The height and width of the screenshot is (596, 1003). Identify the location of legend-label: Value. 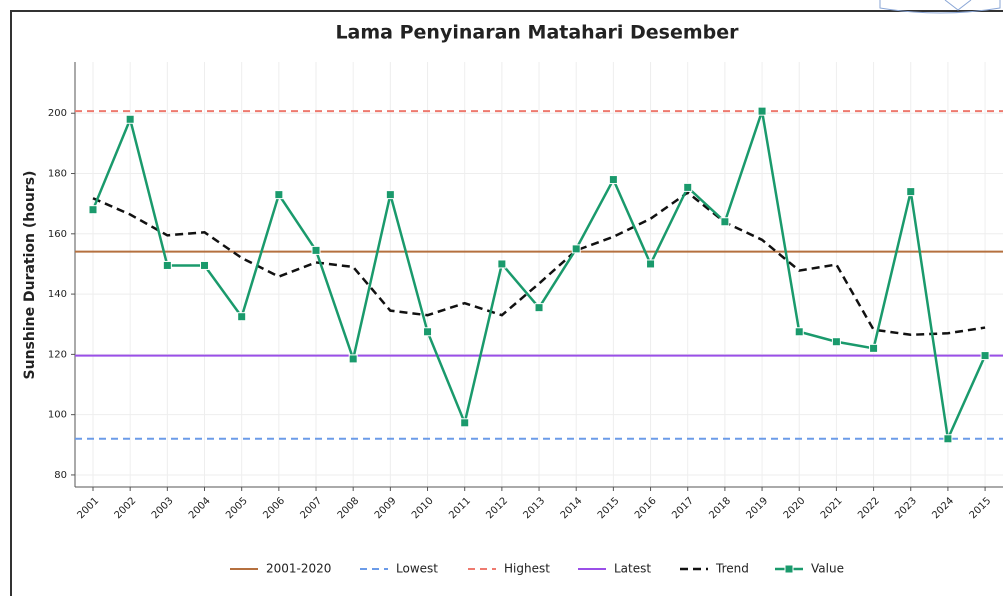
(827, 569).